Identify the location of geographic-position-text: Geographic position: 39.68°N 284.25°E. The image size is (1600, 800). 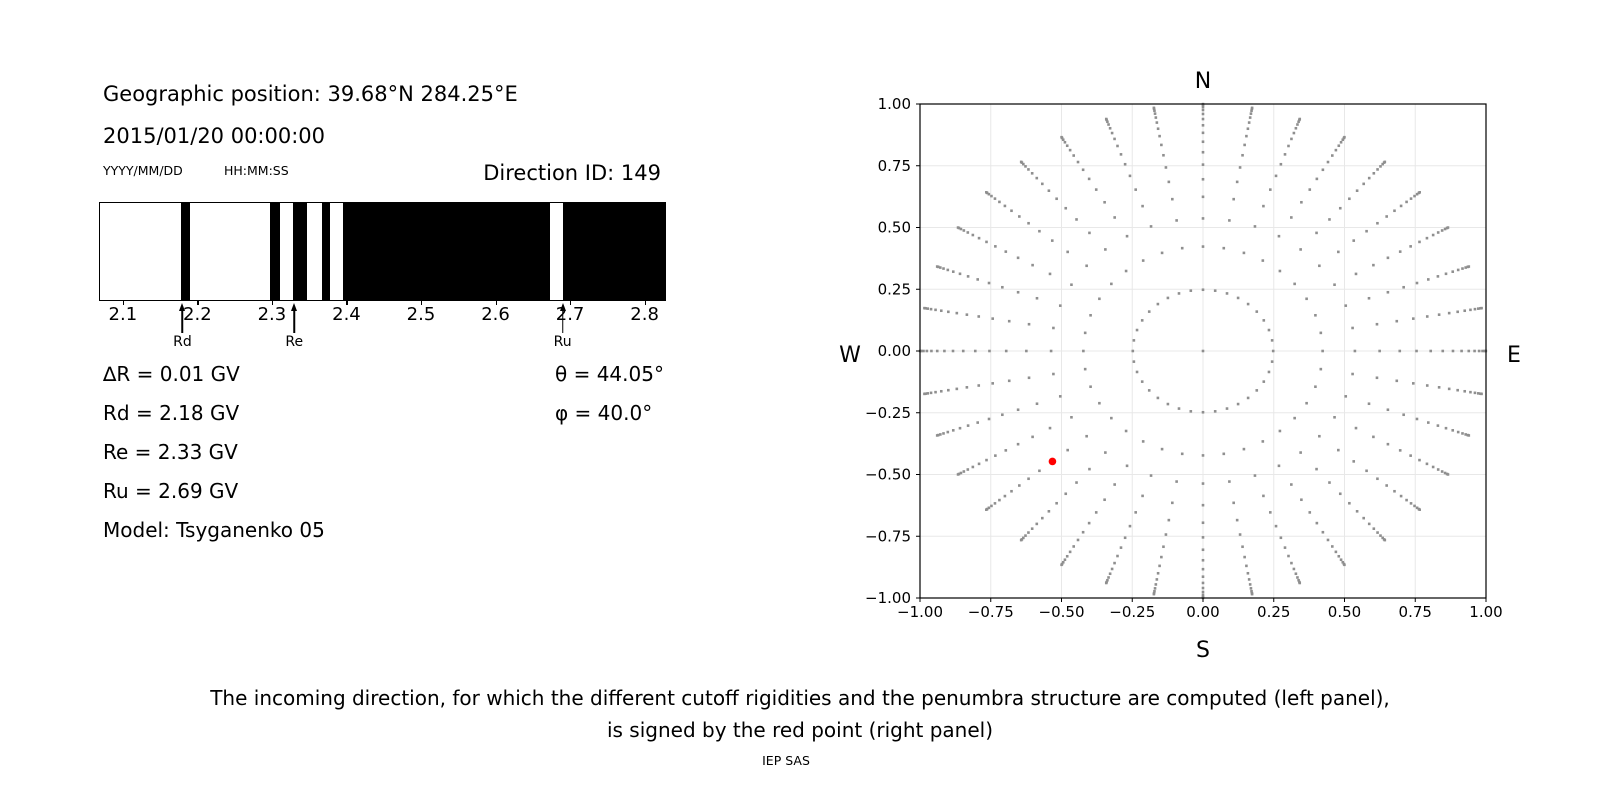
(310, 94).